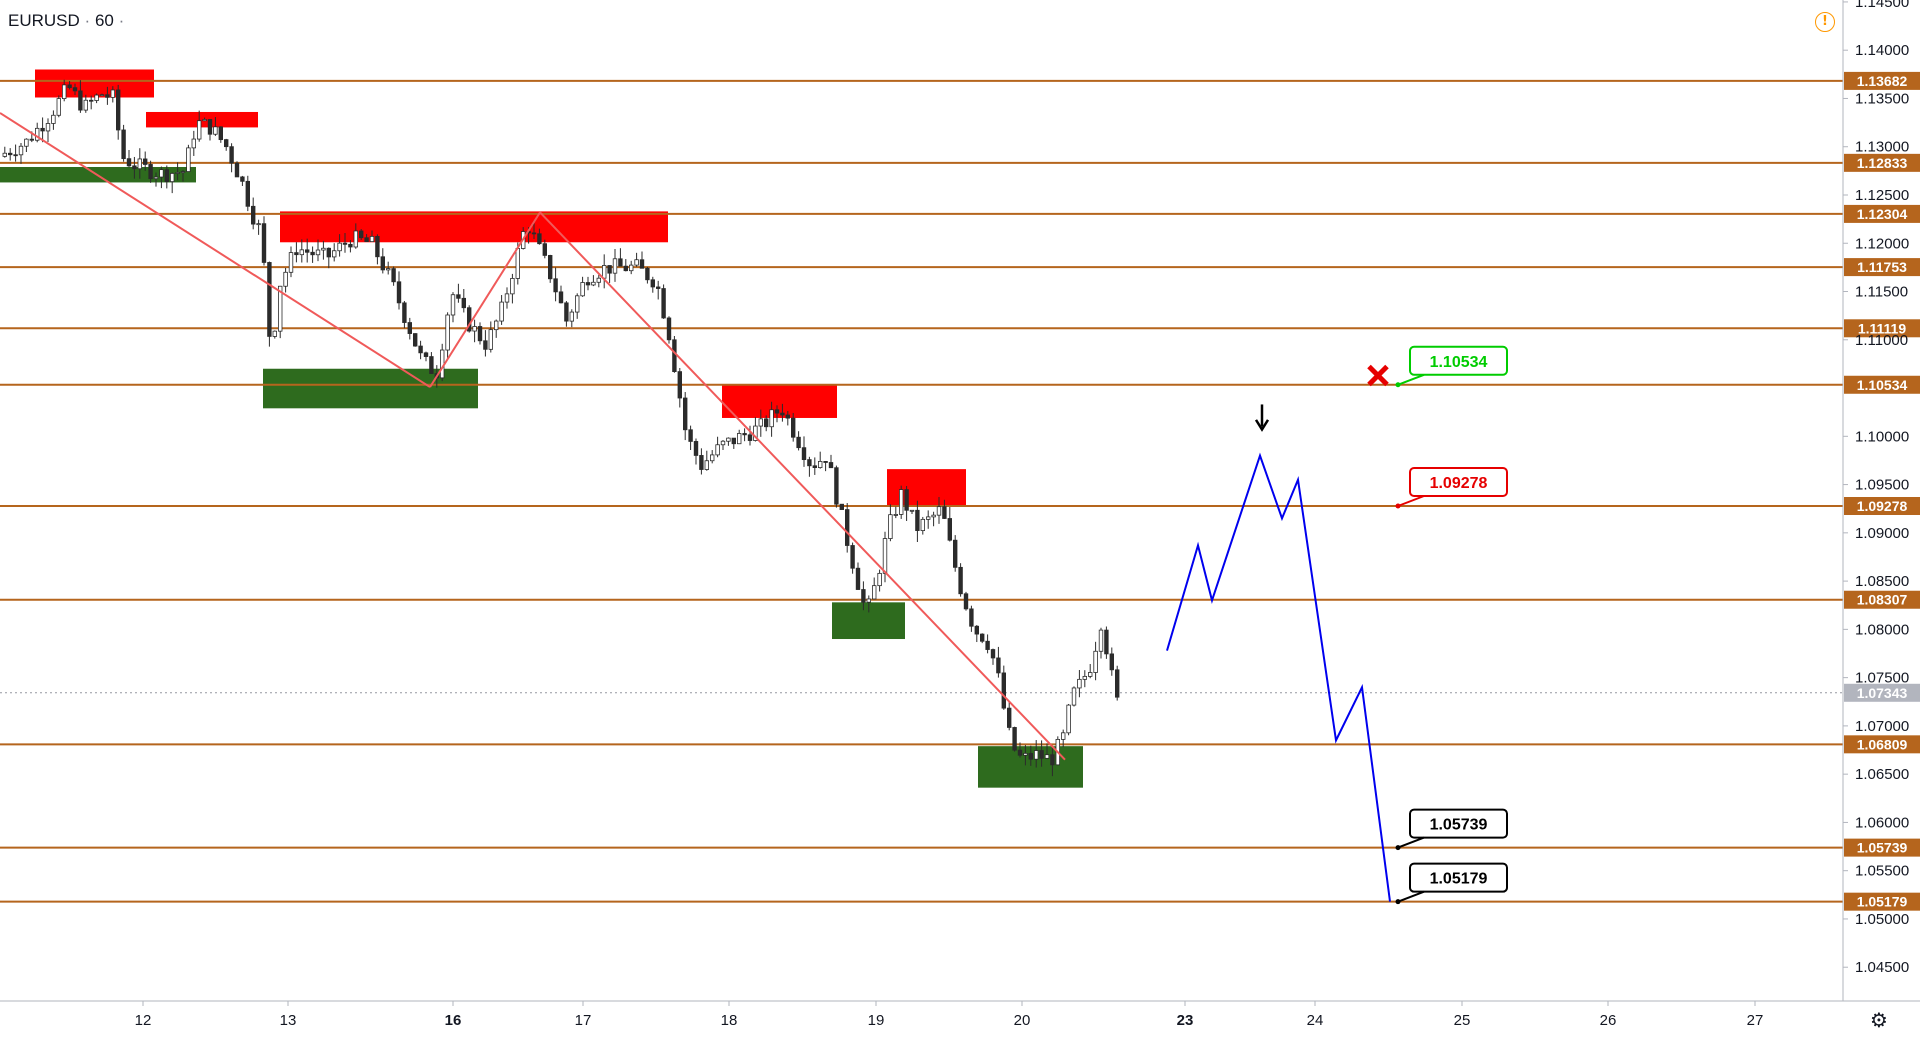  I want to click on price-tick-label: 1.08000, so click(1882, 629).